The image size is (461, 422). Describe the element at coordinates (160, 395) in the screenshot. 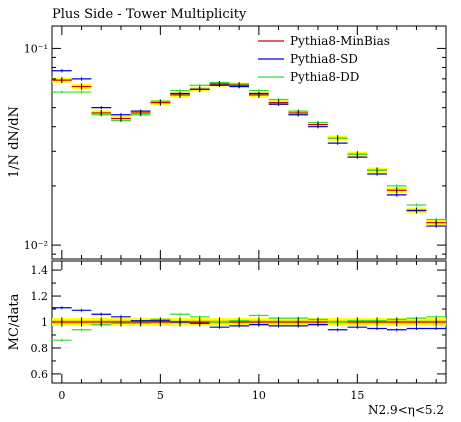

I see `x-tick-label: 5` at that location.